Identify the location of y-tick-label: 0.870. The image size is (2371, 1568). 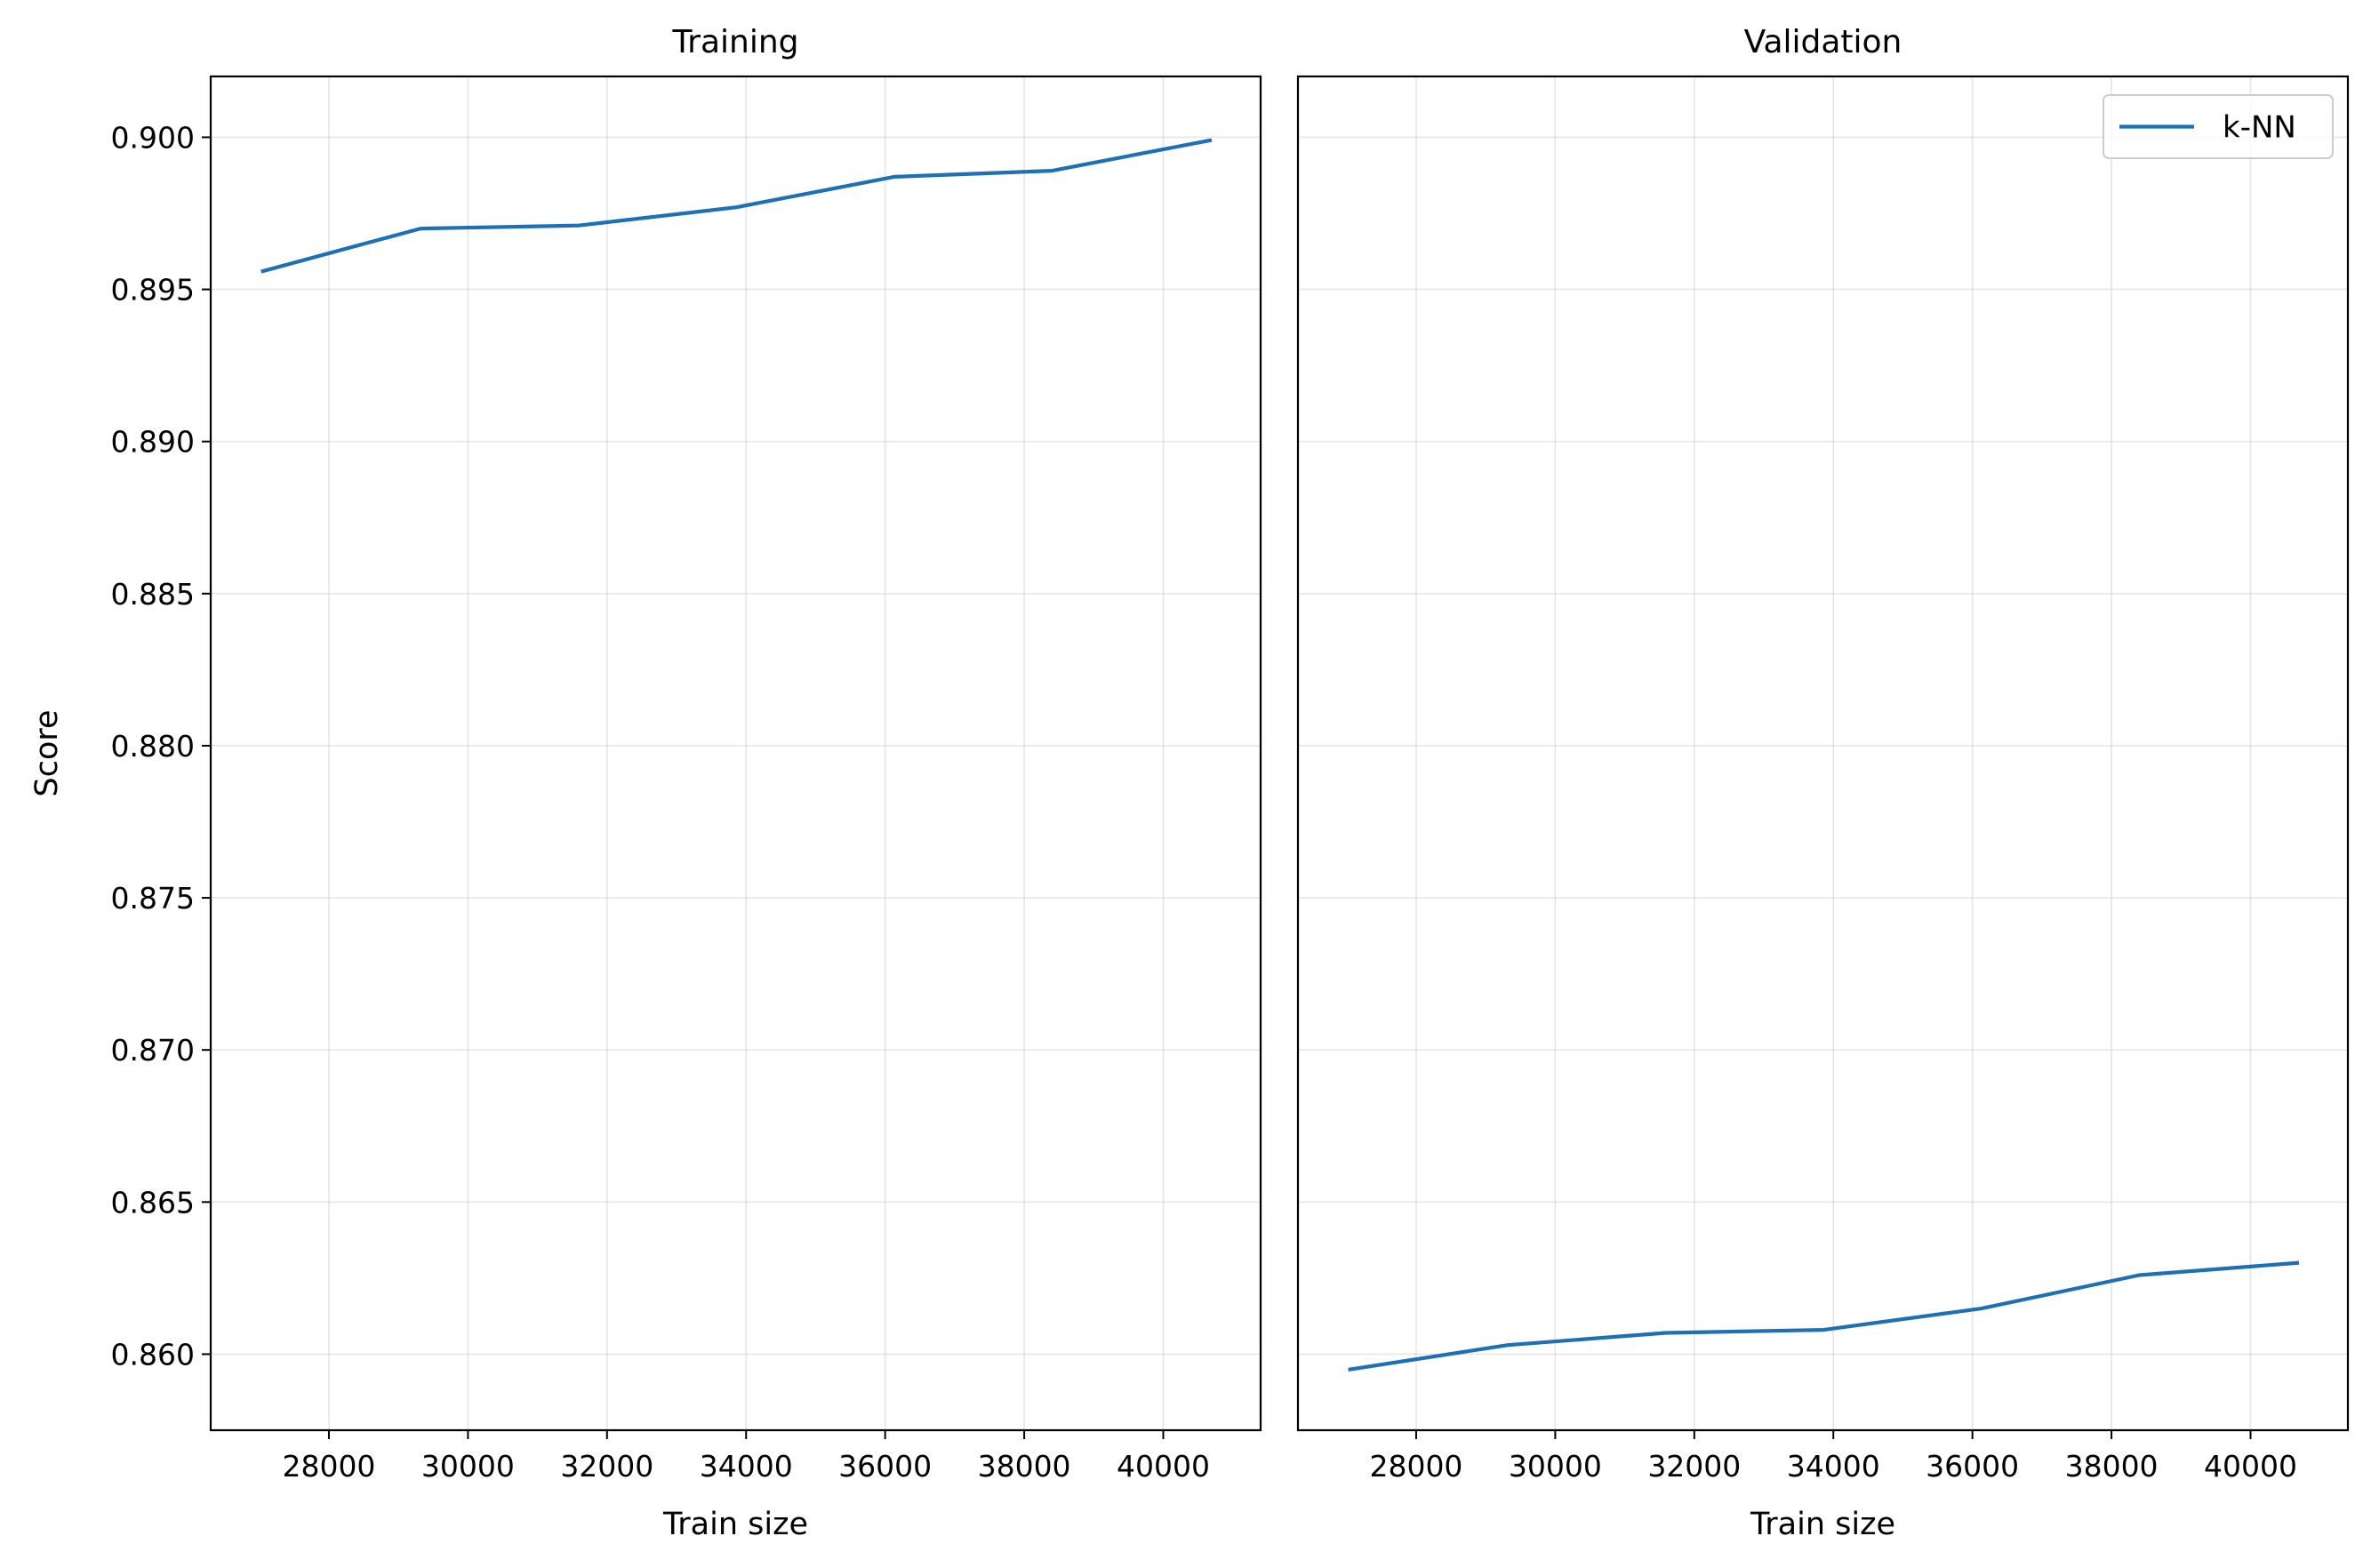
(153, 1050).